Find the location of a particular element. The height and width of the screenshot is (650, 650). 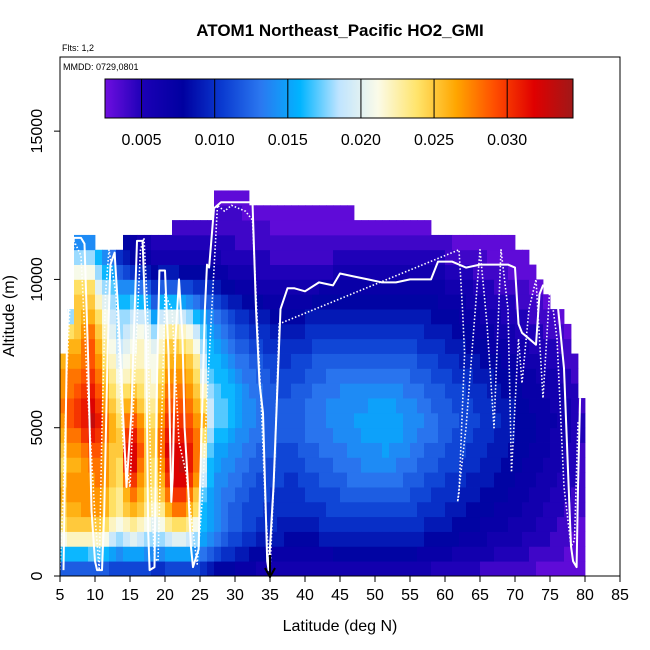

x-axis: 5 10 15 20 25 30 35 40 45 50 55 60 65 70 75 80 85 is located at coordinates (342, 590).